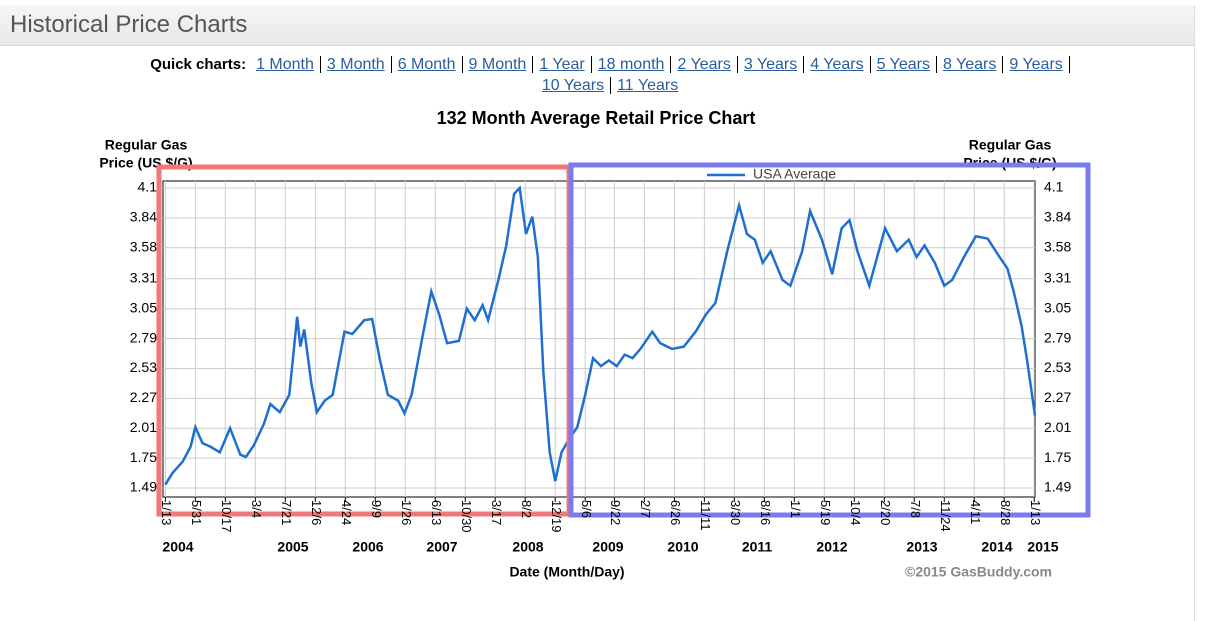 The height and width of the screenshot is (621, 1216). What do you see at coordinates (498, 64) in the screenshot?
I see `quick-chart-link: 9 Month` at bounding box center [498, 64].